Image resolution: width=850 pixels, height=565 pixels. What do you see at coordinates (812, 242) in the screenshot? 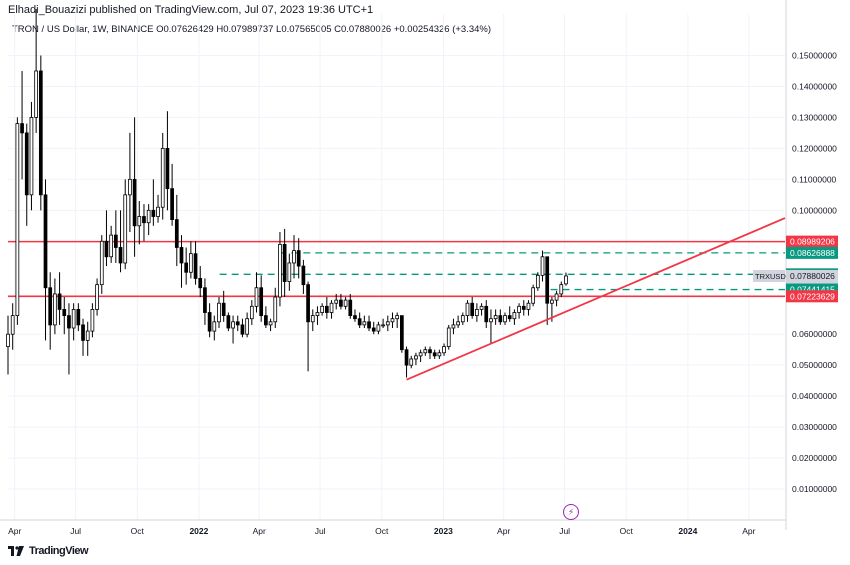
I see `price-label: 0.08989206` at bounding box center [812, 242].